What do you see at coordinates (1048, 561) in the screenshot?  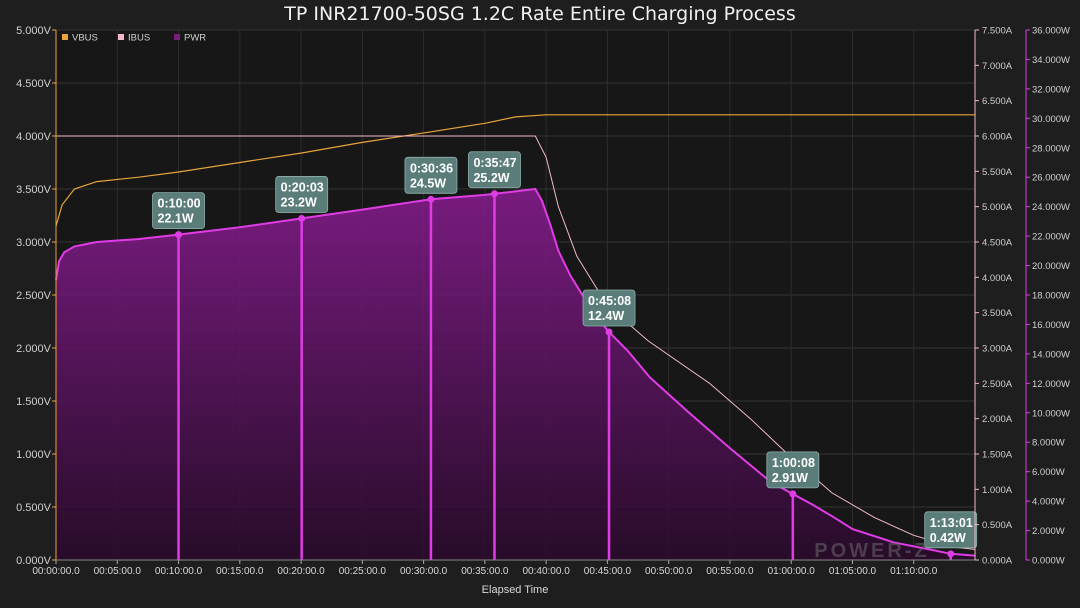 I see `y-right2-tick-label: 0.000W` at bounding box center [1048, 561].